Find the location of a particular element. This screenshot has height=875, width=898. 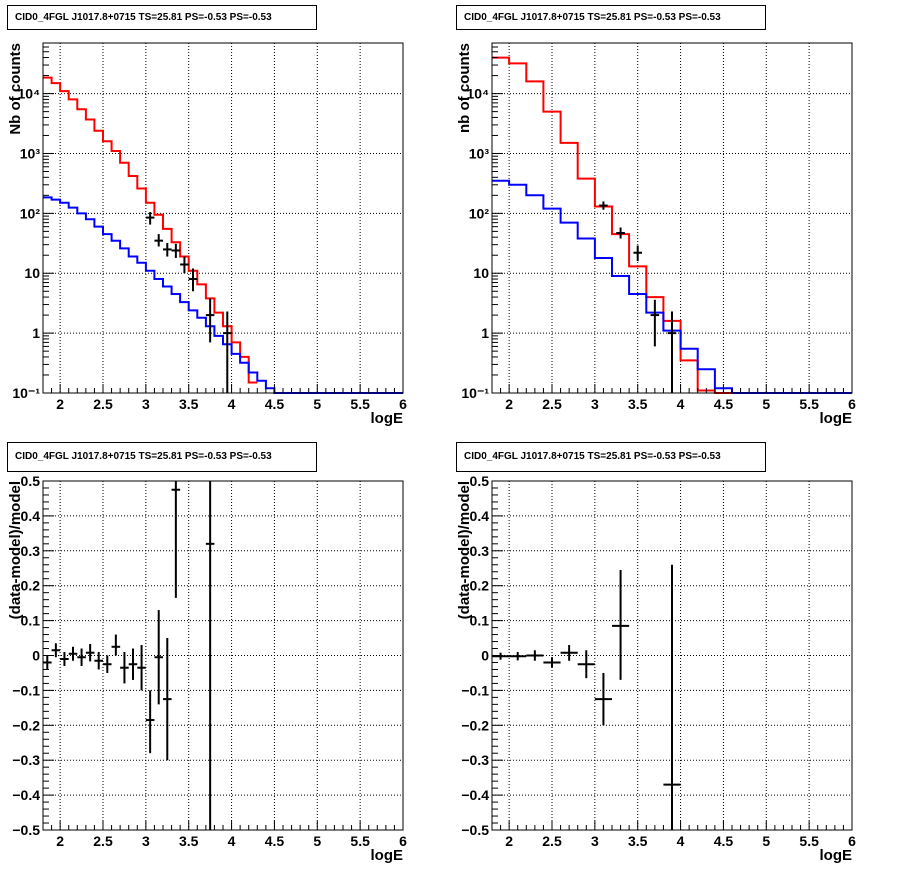

x-tick-label: 3 is located at coordinates (146, 404).